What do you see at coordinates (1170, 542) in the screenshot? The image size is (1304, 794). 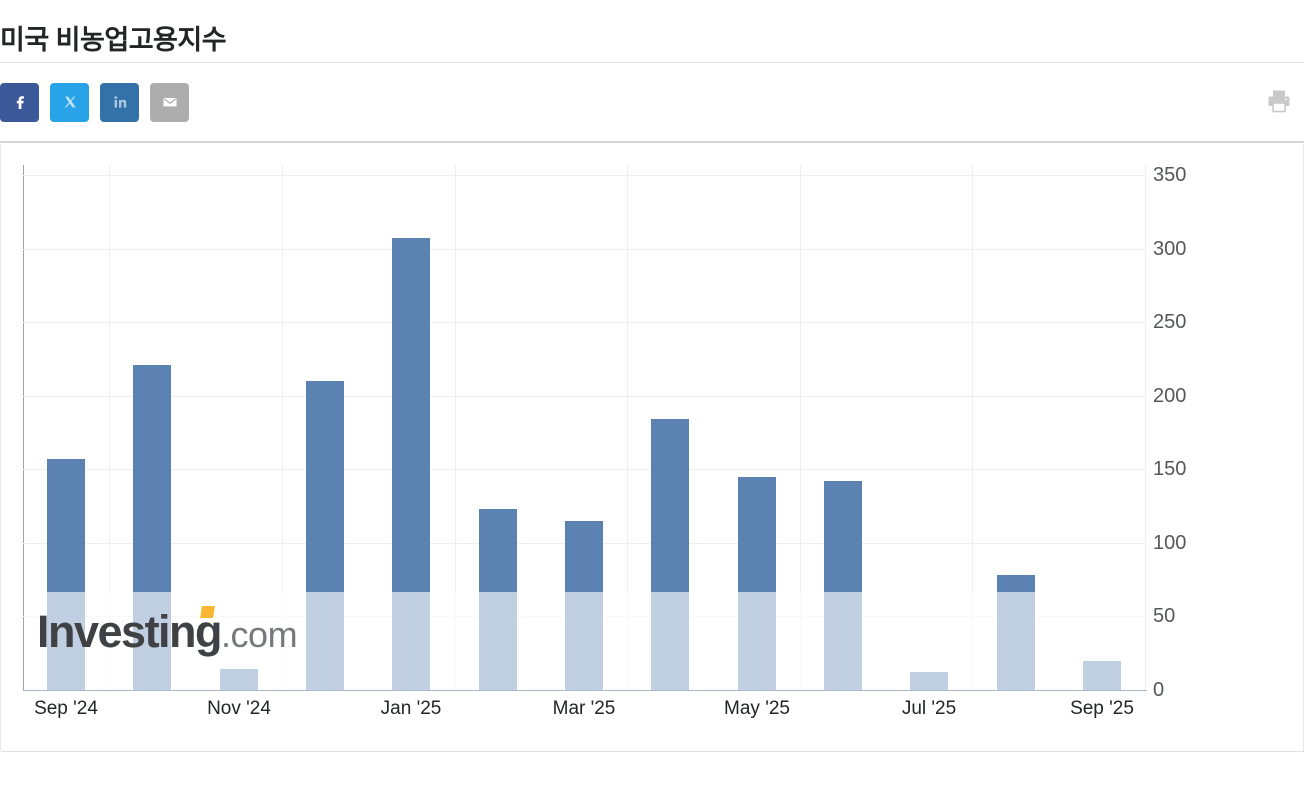 I see `y-axis-tick-label: 100` at bounding box center [1170, 542].